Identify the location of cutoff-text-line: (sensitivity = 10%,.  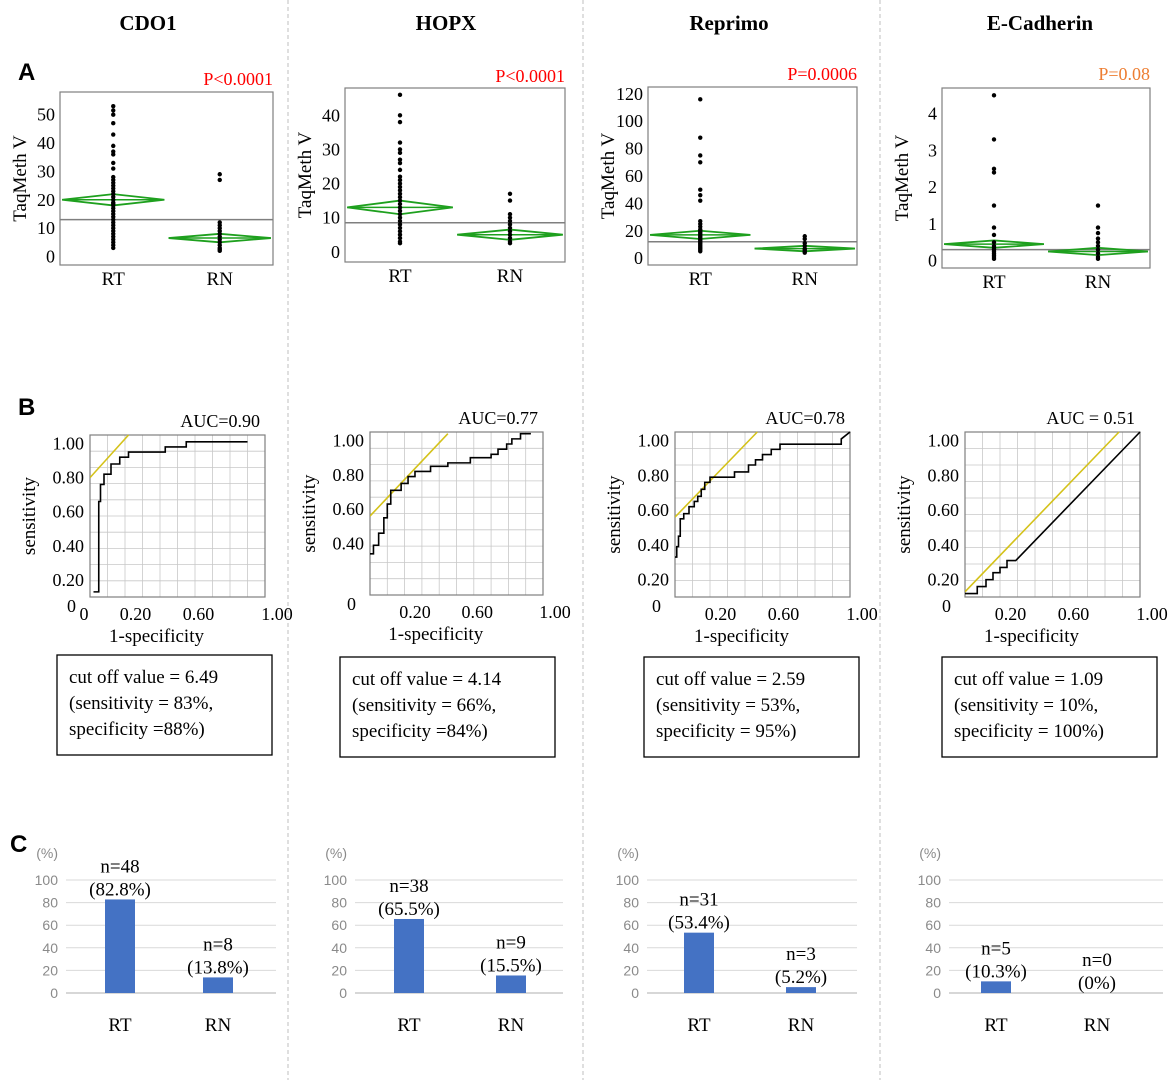
(1026, 705).